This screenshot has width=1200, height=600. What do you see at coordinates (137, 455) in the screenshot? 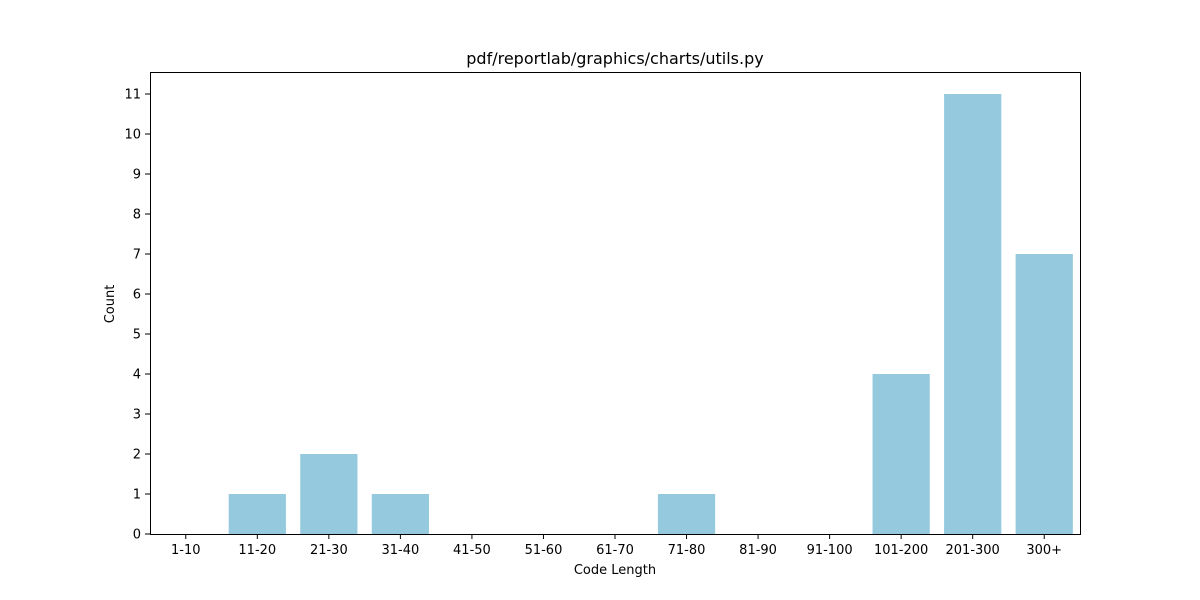
I see `y-tick-label: 2` at bounding box center [137, 455].